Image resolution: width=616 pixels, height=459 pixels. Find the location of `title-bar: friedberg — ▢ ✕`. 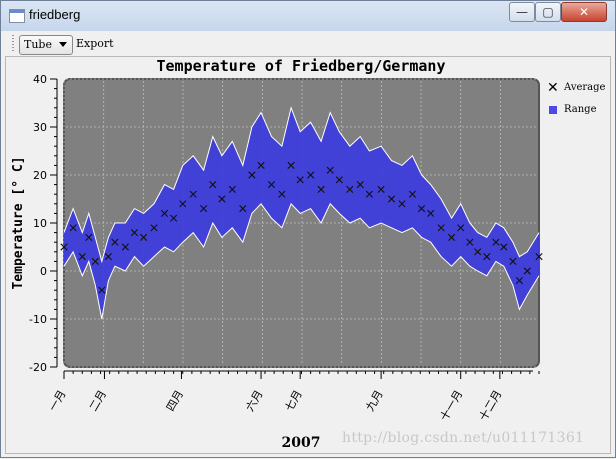

title-bar: friedberg — ▢ ✕ is located at coordinates (308, 16).